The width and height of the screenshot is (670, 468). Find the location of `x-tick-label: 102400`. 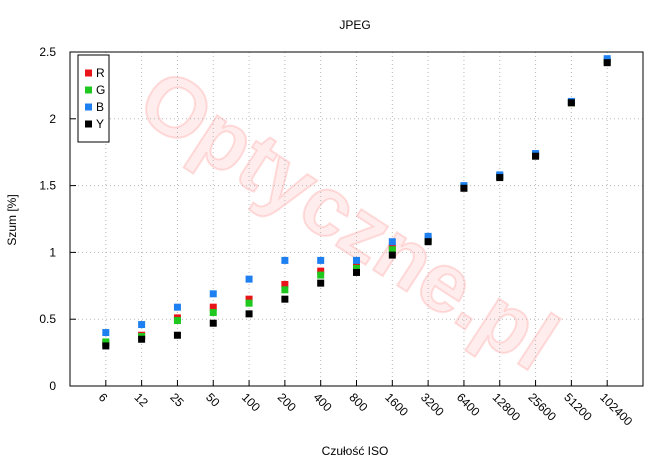

x-tick-label: 102400 is located at coordinates (616, 409).